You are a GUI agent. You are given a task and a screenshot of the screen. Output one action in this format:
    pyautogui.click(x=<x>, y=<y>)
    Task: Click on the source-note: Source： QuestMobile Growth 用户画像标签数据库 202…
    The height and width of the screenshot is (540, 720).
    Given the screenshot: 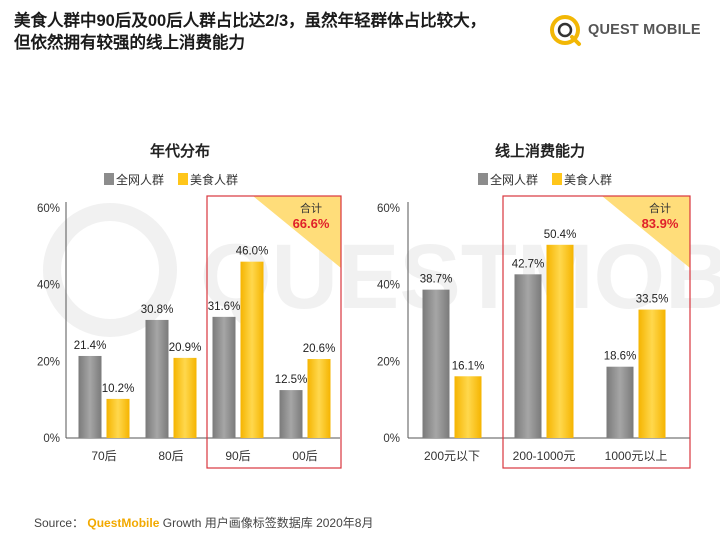 What is the action you would take?
    pyautogui.click(x=203, y=522)
    